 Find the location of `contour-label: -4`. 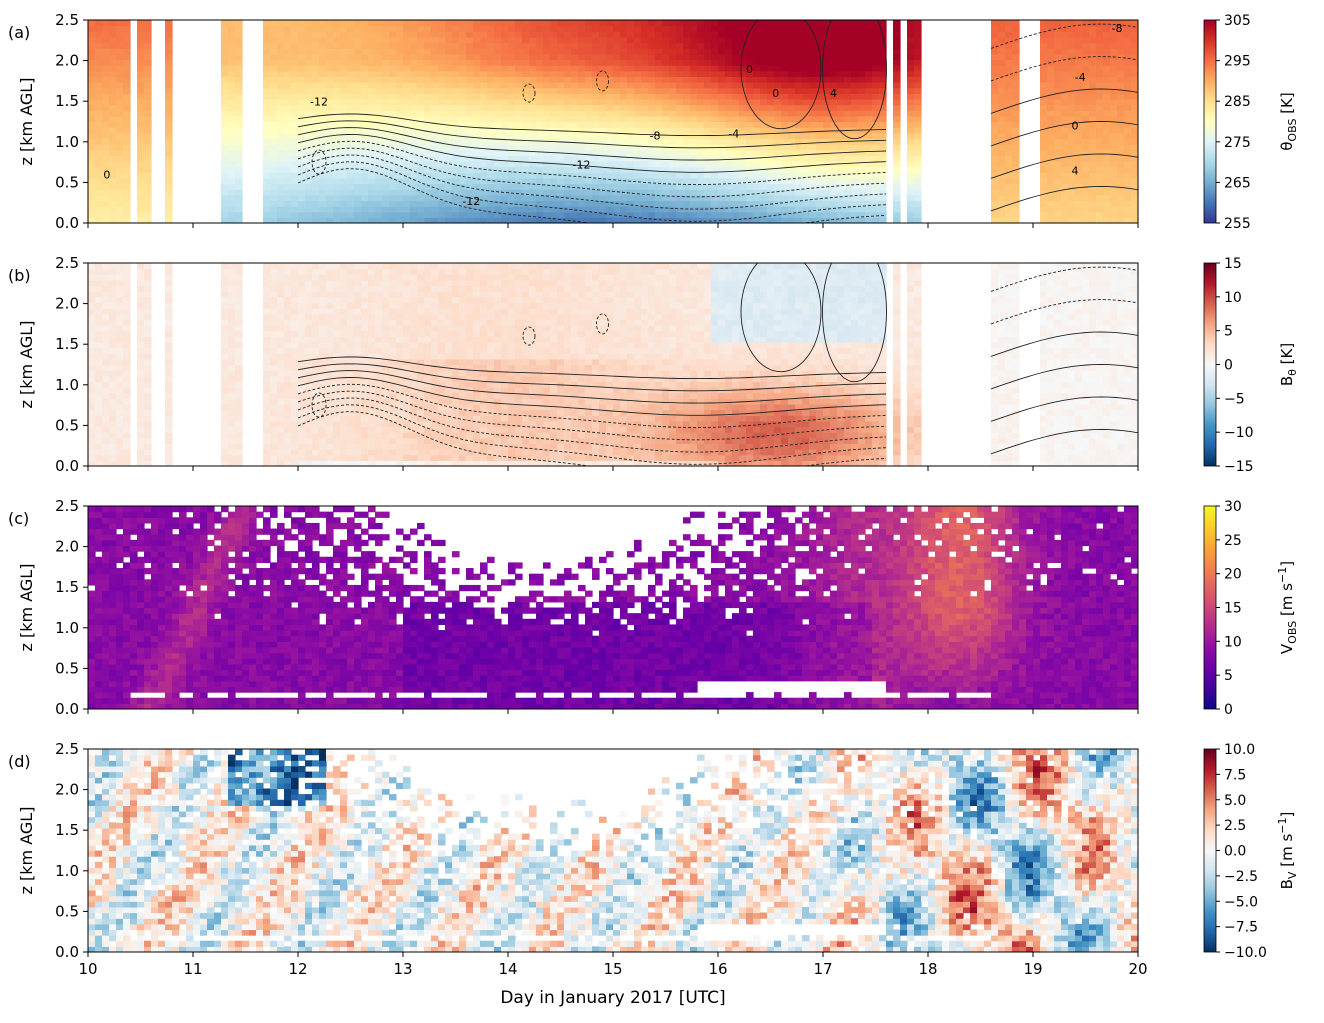

contour-label: -4 is located at coordinates (733, 134).